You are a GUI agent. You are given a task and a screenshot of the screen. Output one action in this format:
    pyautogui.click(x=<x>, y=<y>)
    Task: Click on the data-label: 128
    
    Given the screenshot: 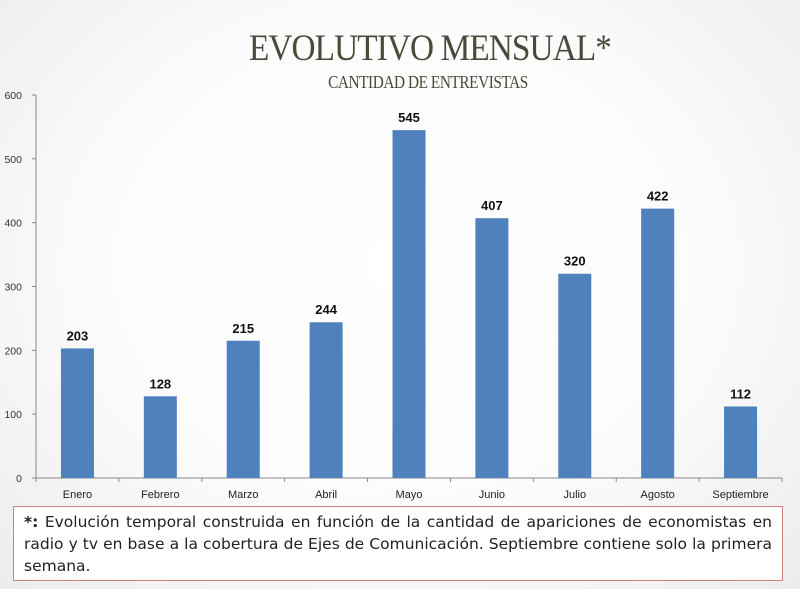 What is the action you would take?
    pyautogui.click(x=160, y=383)
    